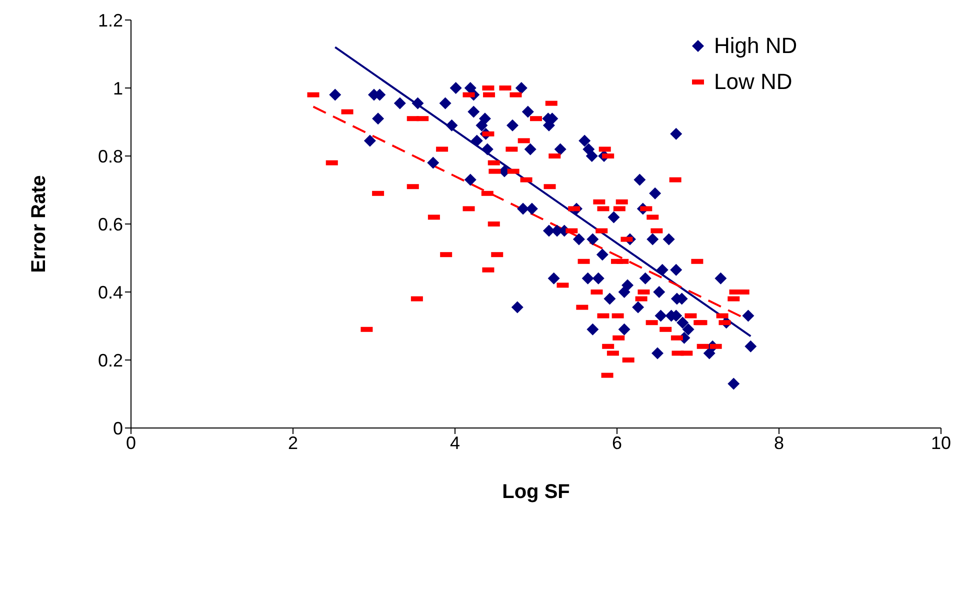 The height and width of the screenshot is (604, 961). What do you see at coordinates (117, 88) in the screenshot?
I see `y-tick-label: 1` at bounding box center [117, 88].